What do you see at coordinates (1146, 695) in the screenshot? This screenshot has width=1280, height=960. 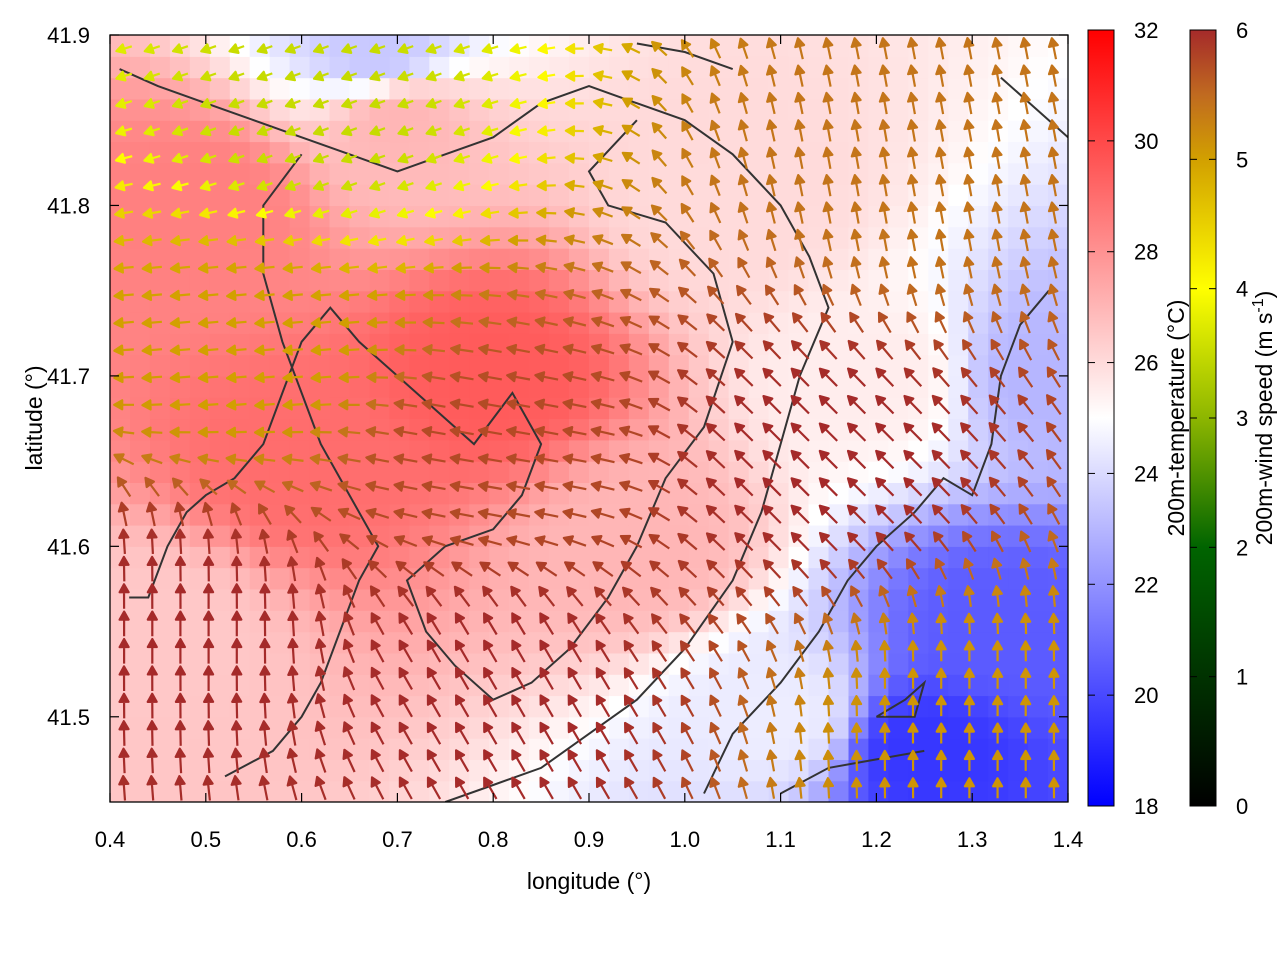 I see `temperature-colorbar-tick-label: 20` at bounding box center [1146, 695].